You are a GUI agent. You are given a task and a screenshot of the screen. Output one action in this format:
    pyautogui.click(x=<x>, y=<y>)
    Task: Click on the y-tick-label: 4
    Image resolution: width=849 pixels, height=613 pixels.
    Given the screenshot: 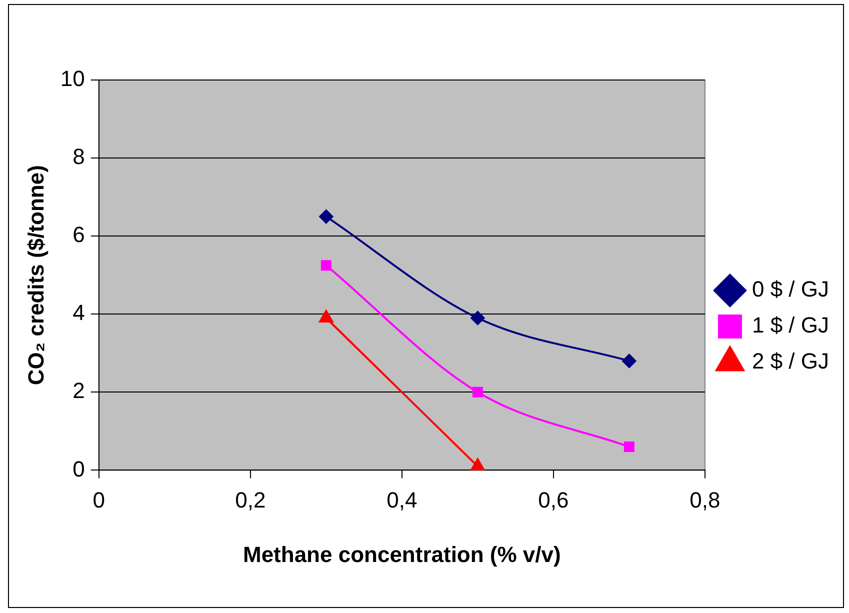 What is the action you would take?
    pyautogui.click(x=78, y=313)
    